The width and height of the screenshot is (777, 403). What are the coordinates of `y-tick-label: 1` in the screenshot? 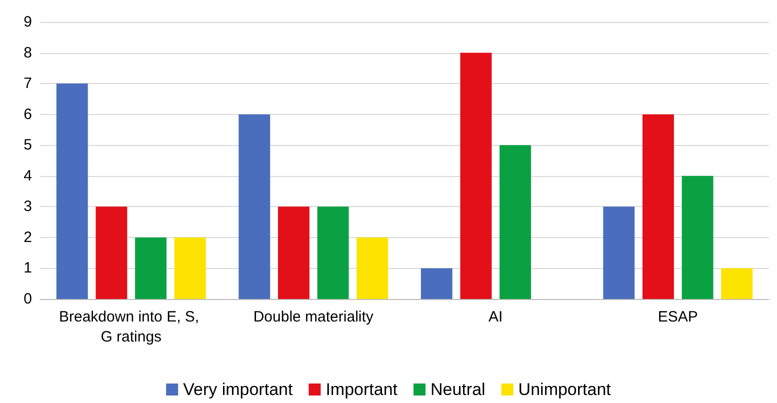 It's located at (28, 268).